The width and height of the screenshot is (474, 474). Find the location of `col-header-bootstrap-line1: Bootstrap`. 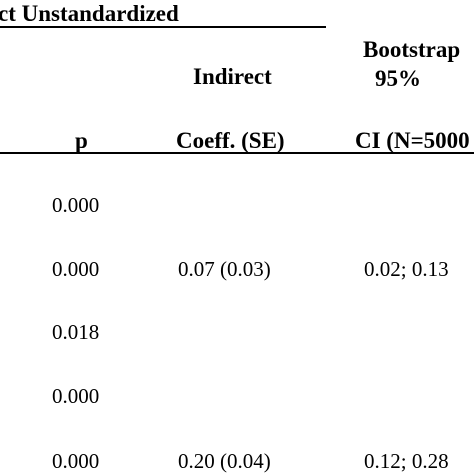

col-header-bootstrap-line1: Bootstrap is located at coordinates (412, 49).